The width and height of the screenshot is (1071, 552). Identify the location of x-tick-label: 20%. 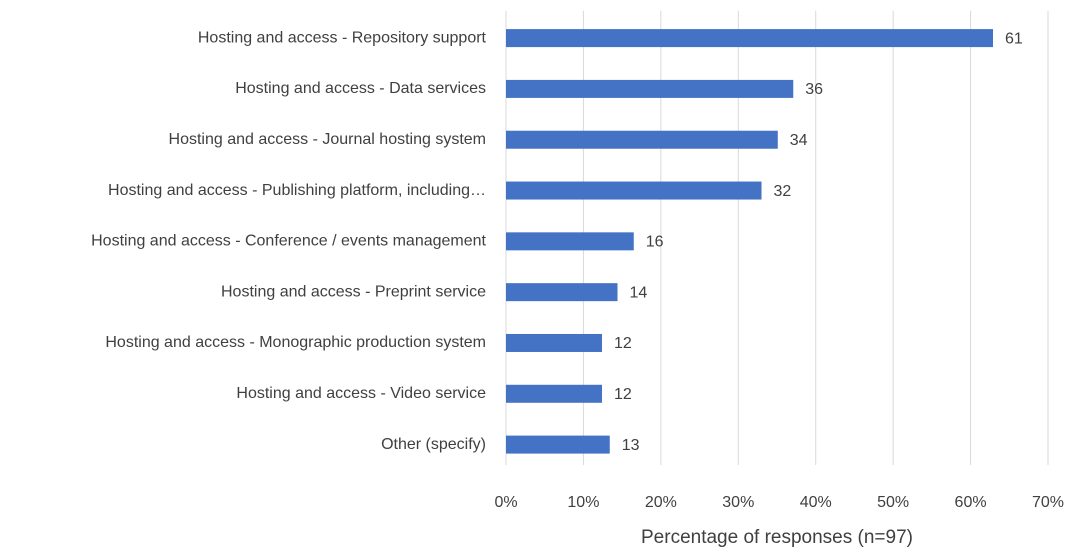
(661, 502).